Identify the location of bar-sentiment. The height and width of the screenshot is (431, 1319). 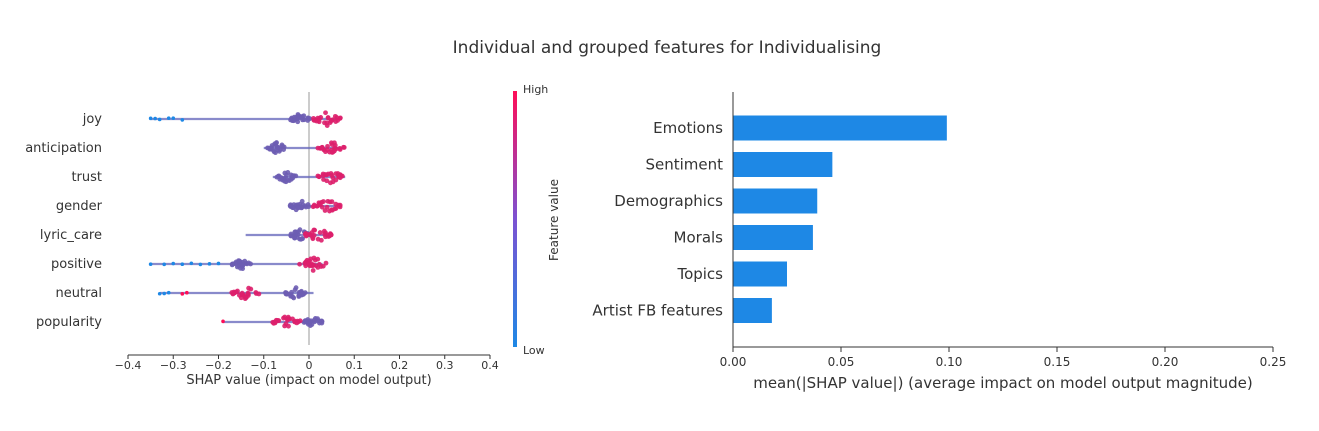
(783, 164).